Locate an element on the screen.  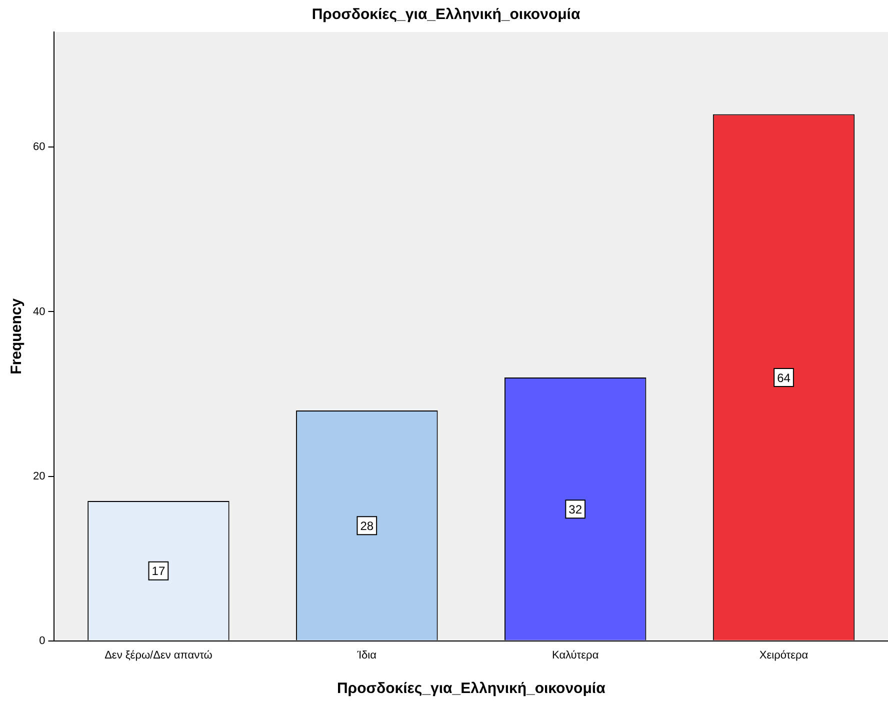
data-label: 28 is located at coordinates (367, 525).